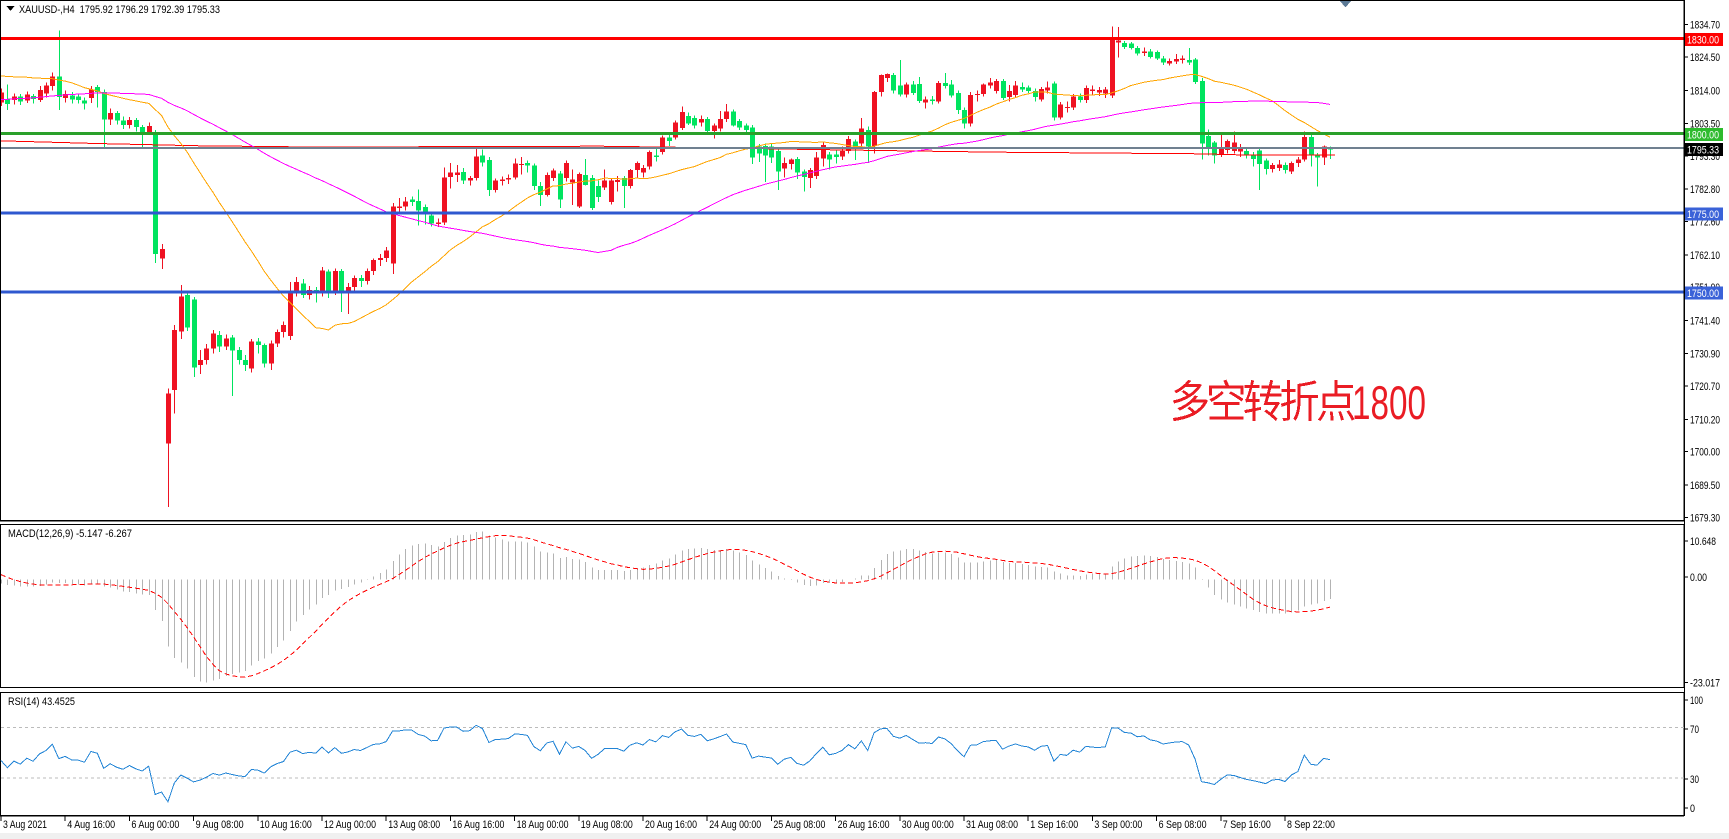 This screenshot has width=1729, height=839. I want to click on svg-text: 9 Aug 08:00, so click(220, 825).